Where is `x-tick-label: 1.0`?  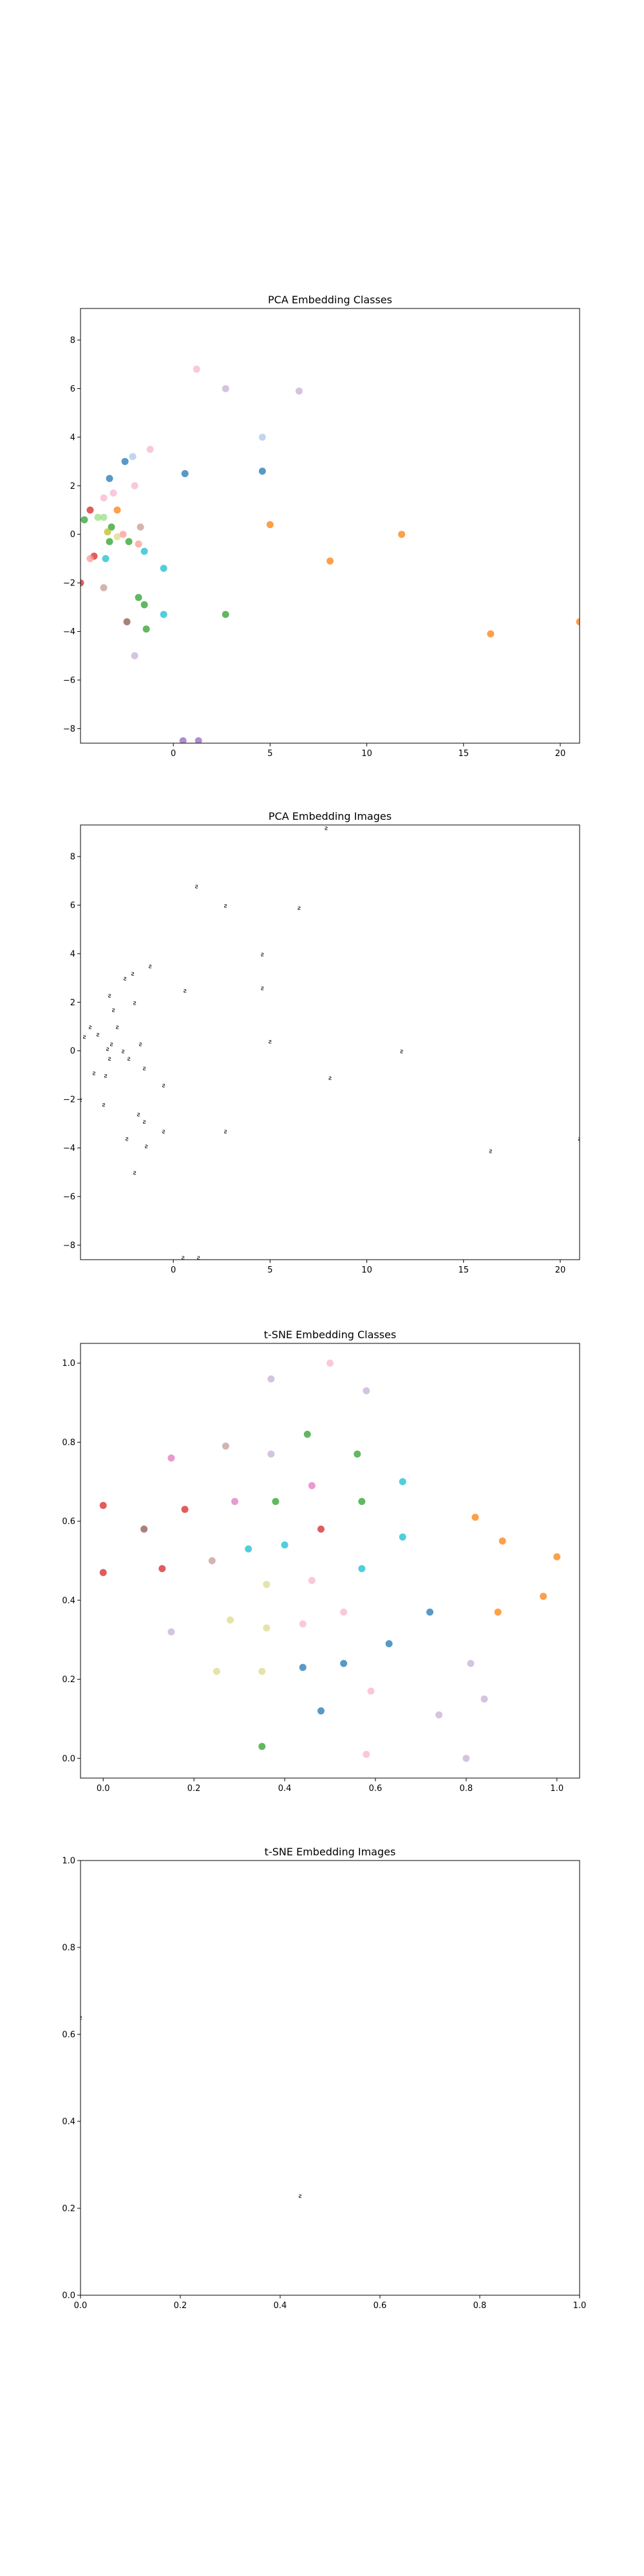
x-tick-label: 1.0 is located at coordinates (557, 1789).